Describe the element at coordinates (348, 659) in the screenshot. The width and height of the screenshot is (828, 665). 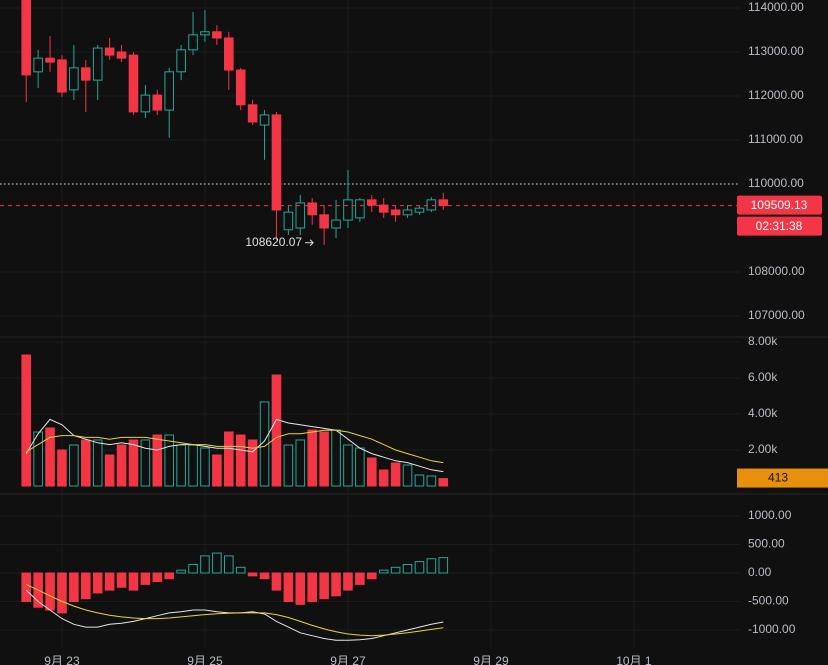
I see `x-tick-label: 9月 27` at that location.